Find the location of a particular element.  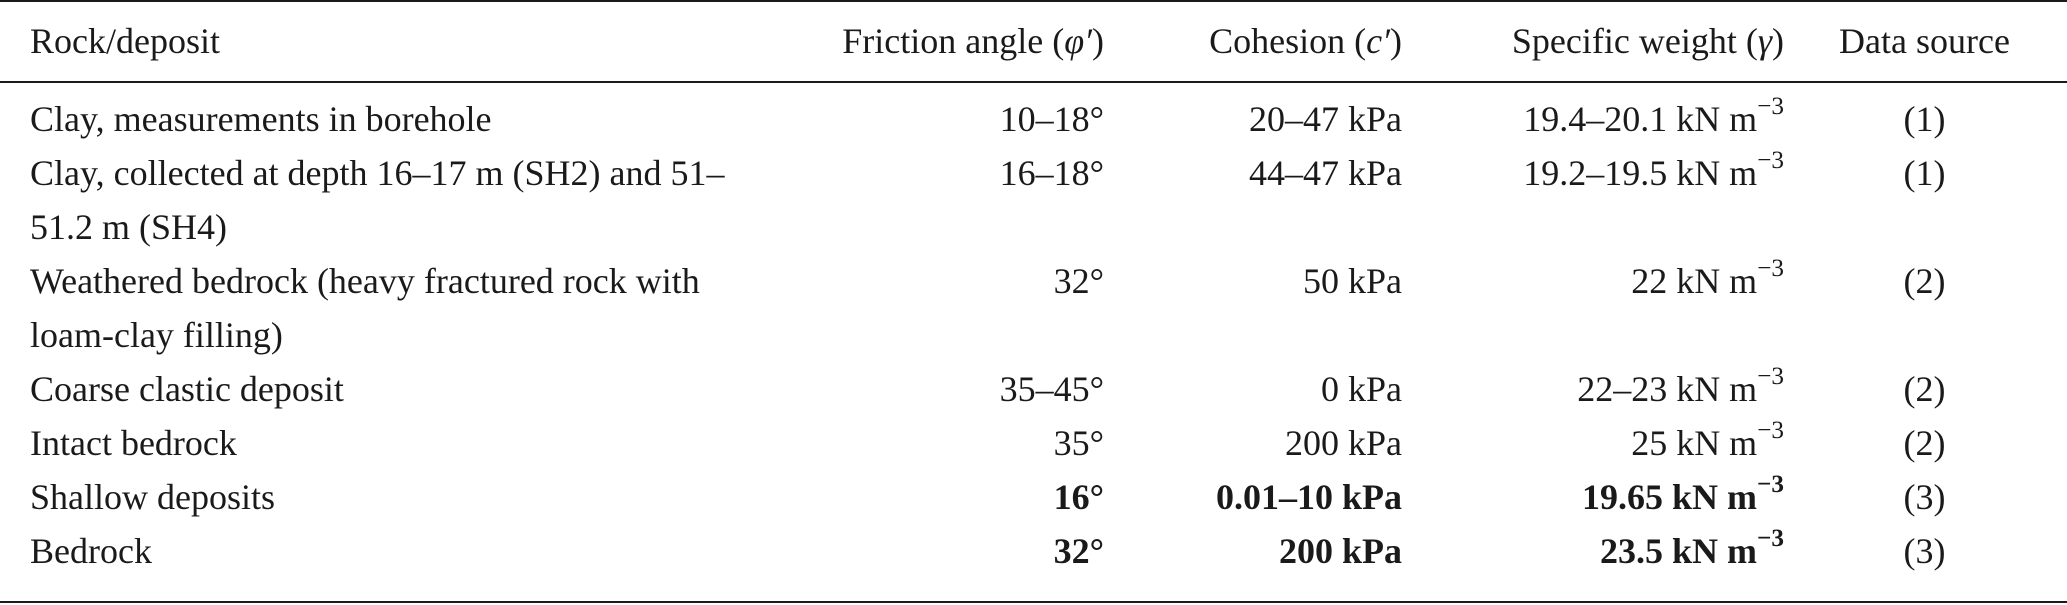

header-friction-close: ) is located at coordinates (1098, 41).